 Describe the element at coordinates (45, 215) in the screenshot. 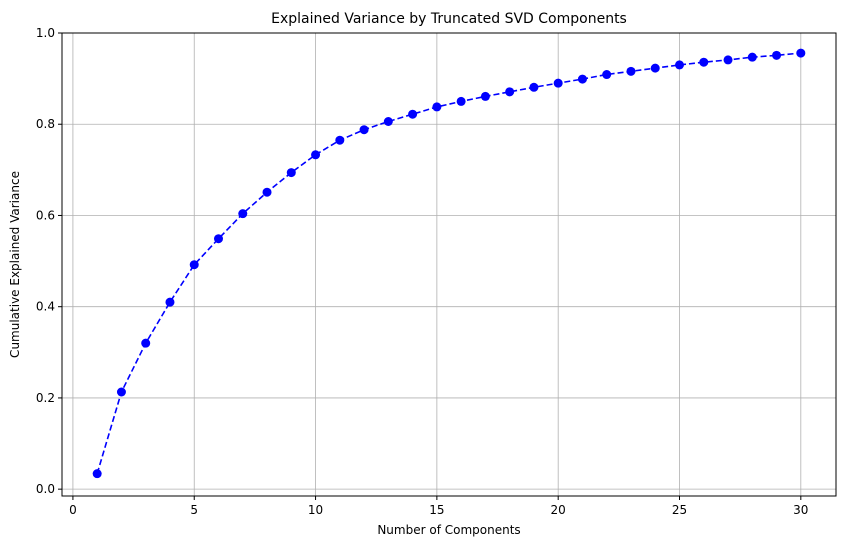

I see `y-tick-label: 0.6` at that location.